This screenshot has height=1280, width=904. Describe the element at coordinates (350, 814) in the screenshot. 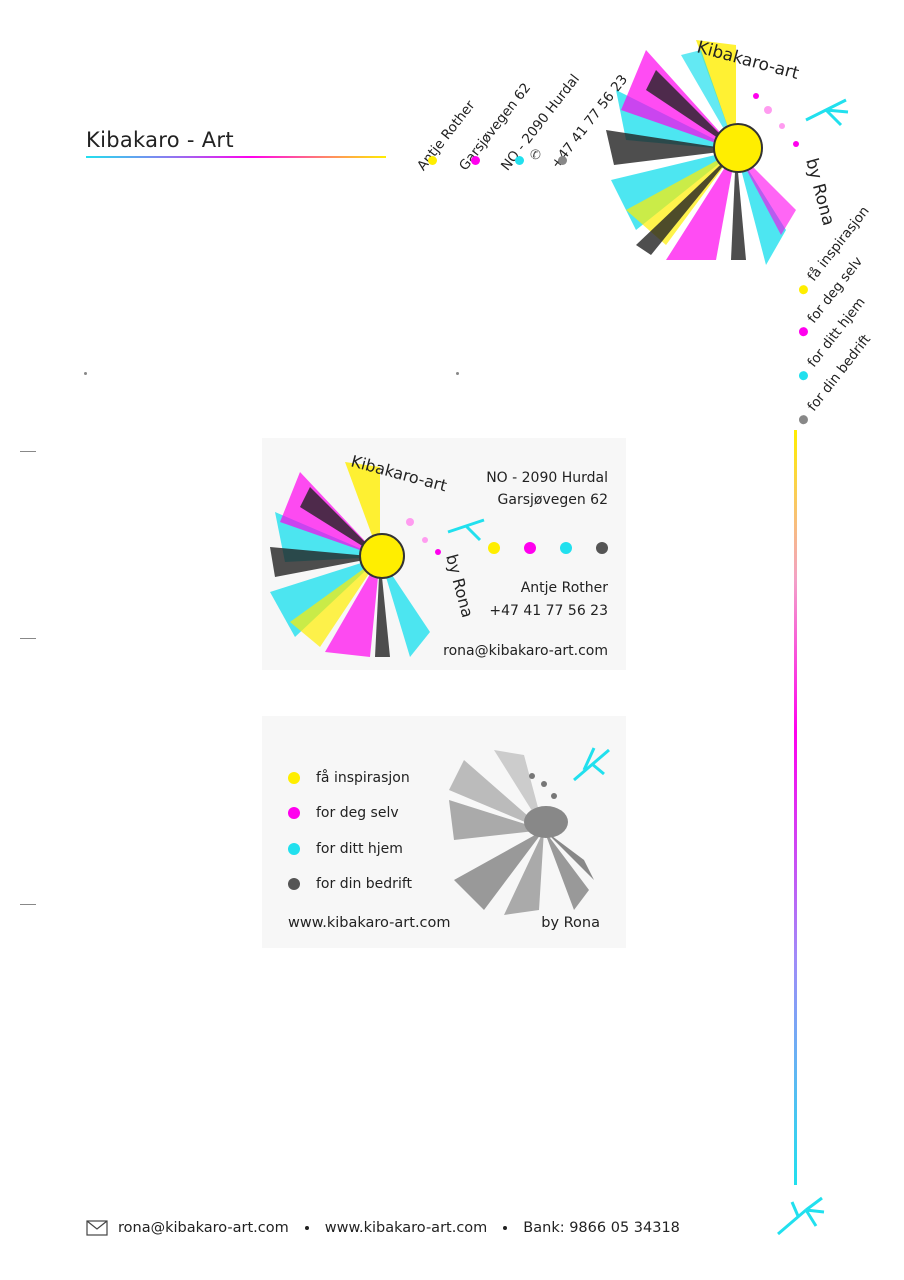

I see `list-item: for deg selv` at that location.